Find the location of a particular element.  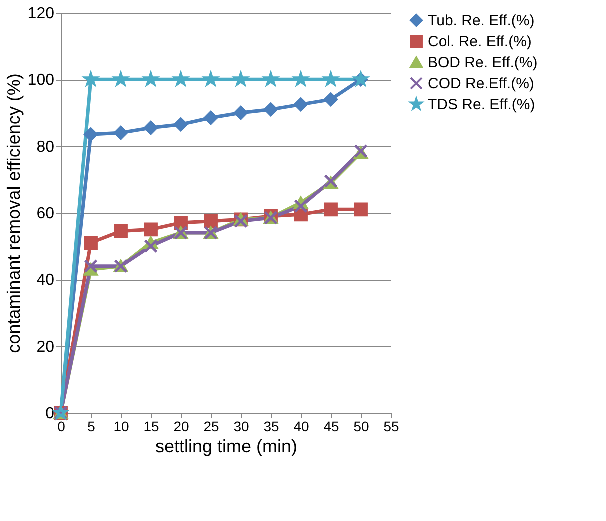

y-tick-label: 120 is located at coordinates (41, 14).